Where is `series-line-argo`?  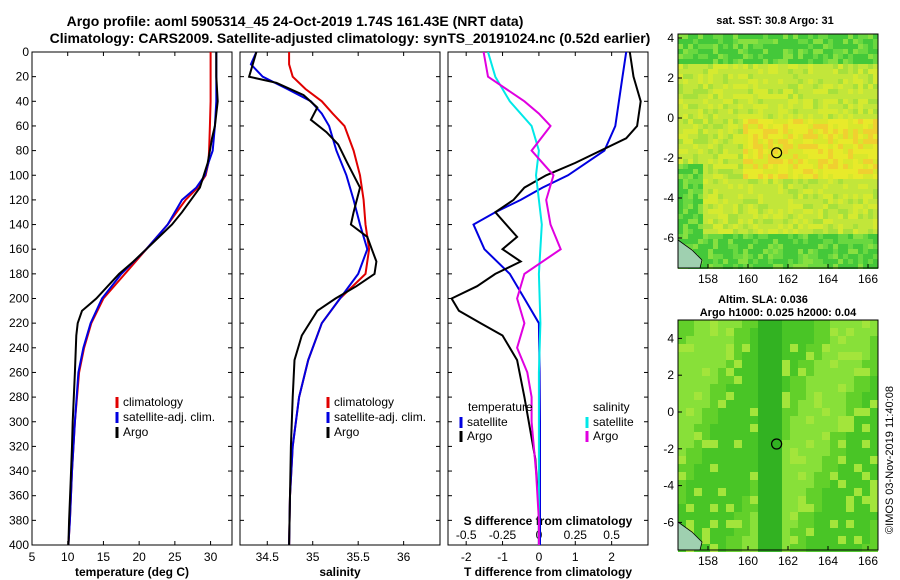 series-line-argo is located at coordinates (143, 298).